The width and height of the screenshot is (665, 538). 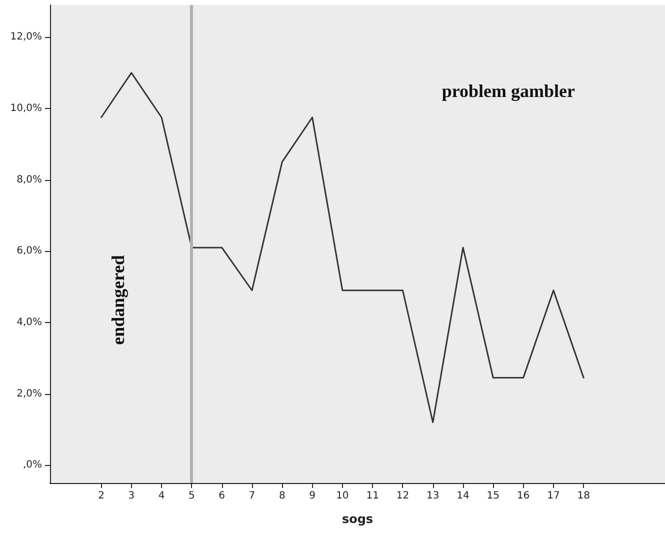 What do you see at coordinates (523, 496) in the screenshot?
I see `x-tick-label: 16` at bounding box center [523, 496].